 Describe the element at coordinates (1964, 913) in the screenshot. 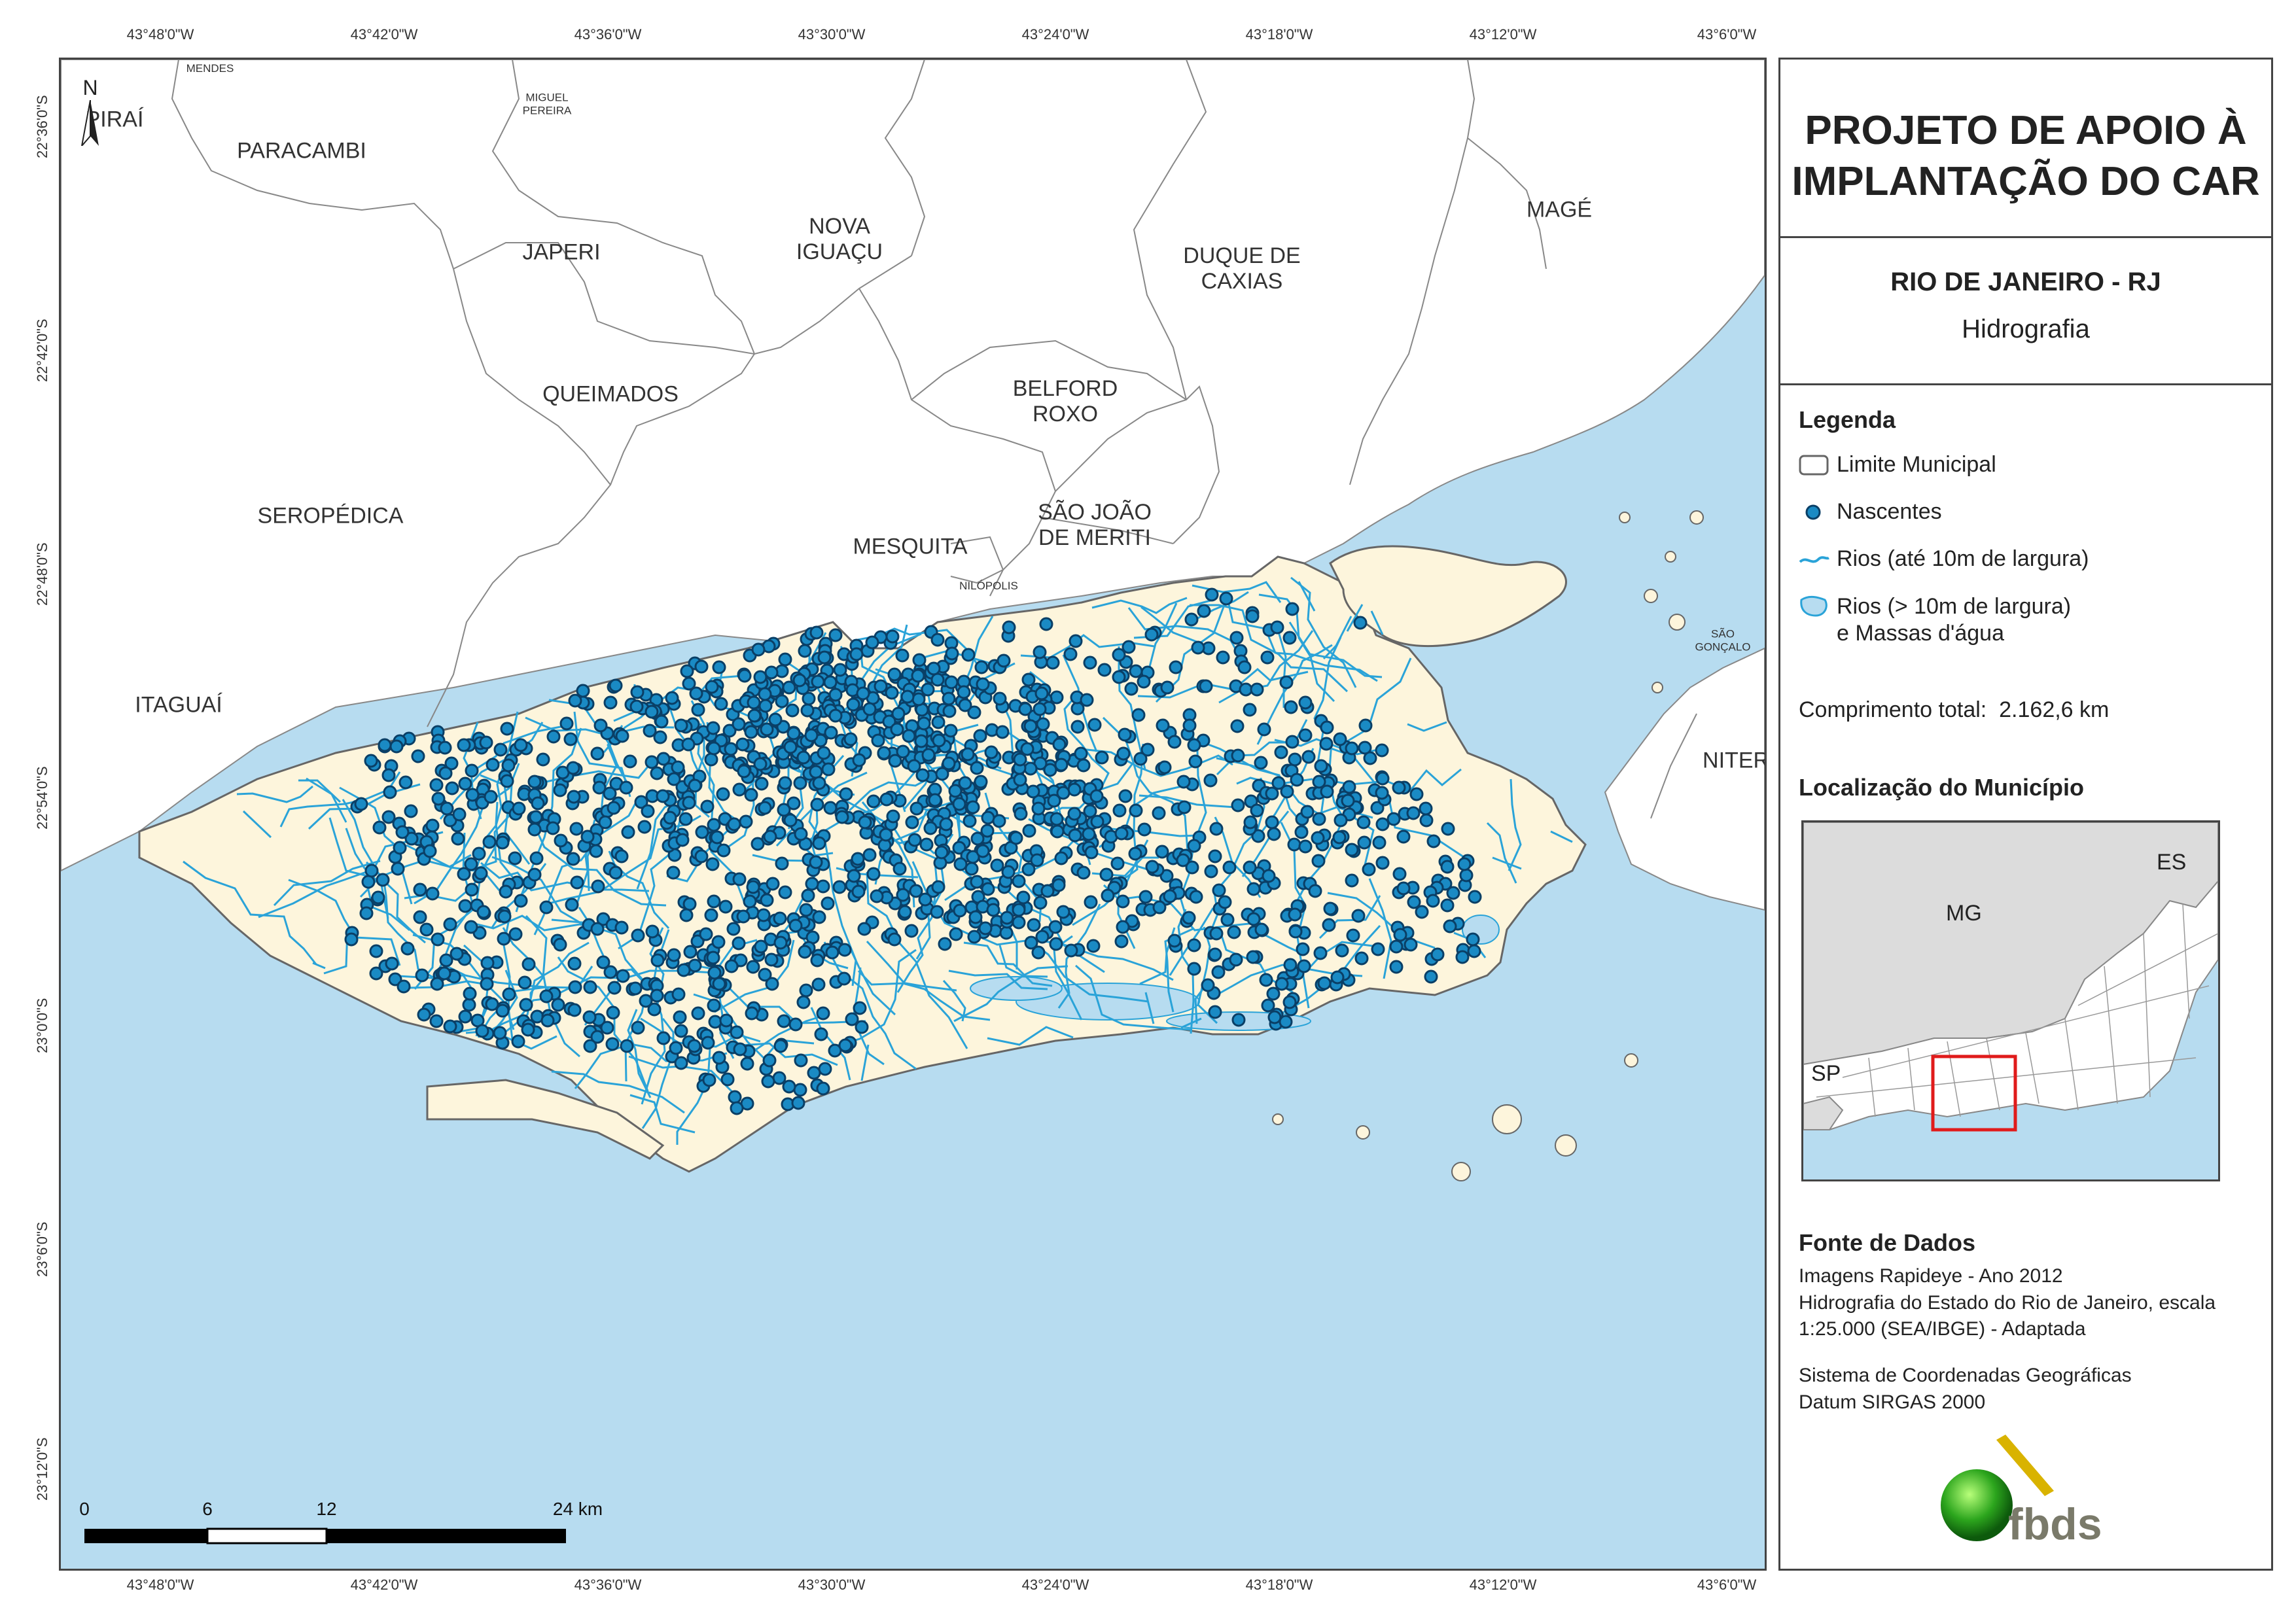

I see `inset-label-mg: MG` at that location.